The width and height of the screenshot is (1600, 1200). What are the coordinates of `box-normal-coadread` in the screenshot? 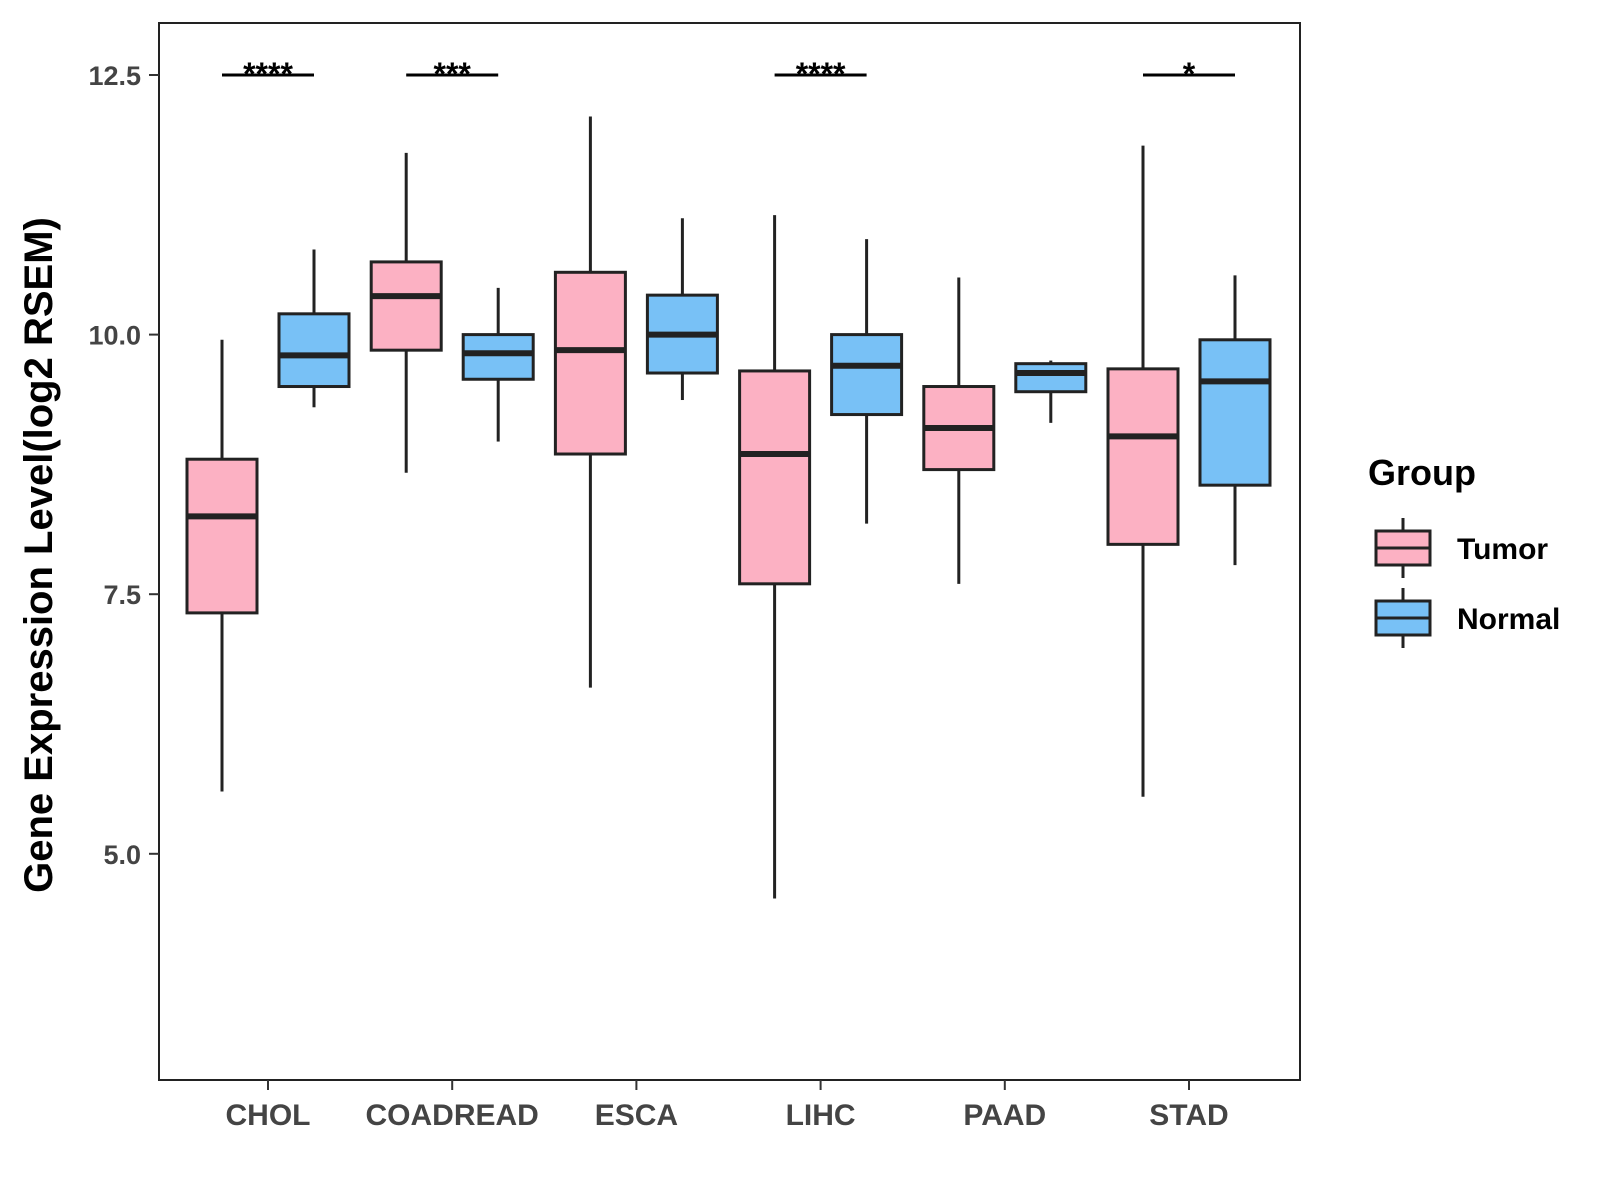 It's located at (498, 364).